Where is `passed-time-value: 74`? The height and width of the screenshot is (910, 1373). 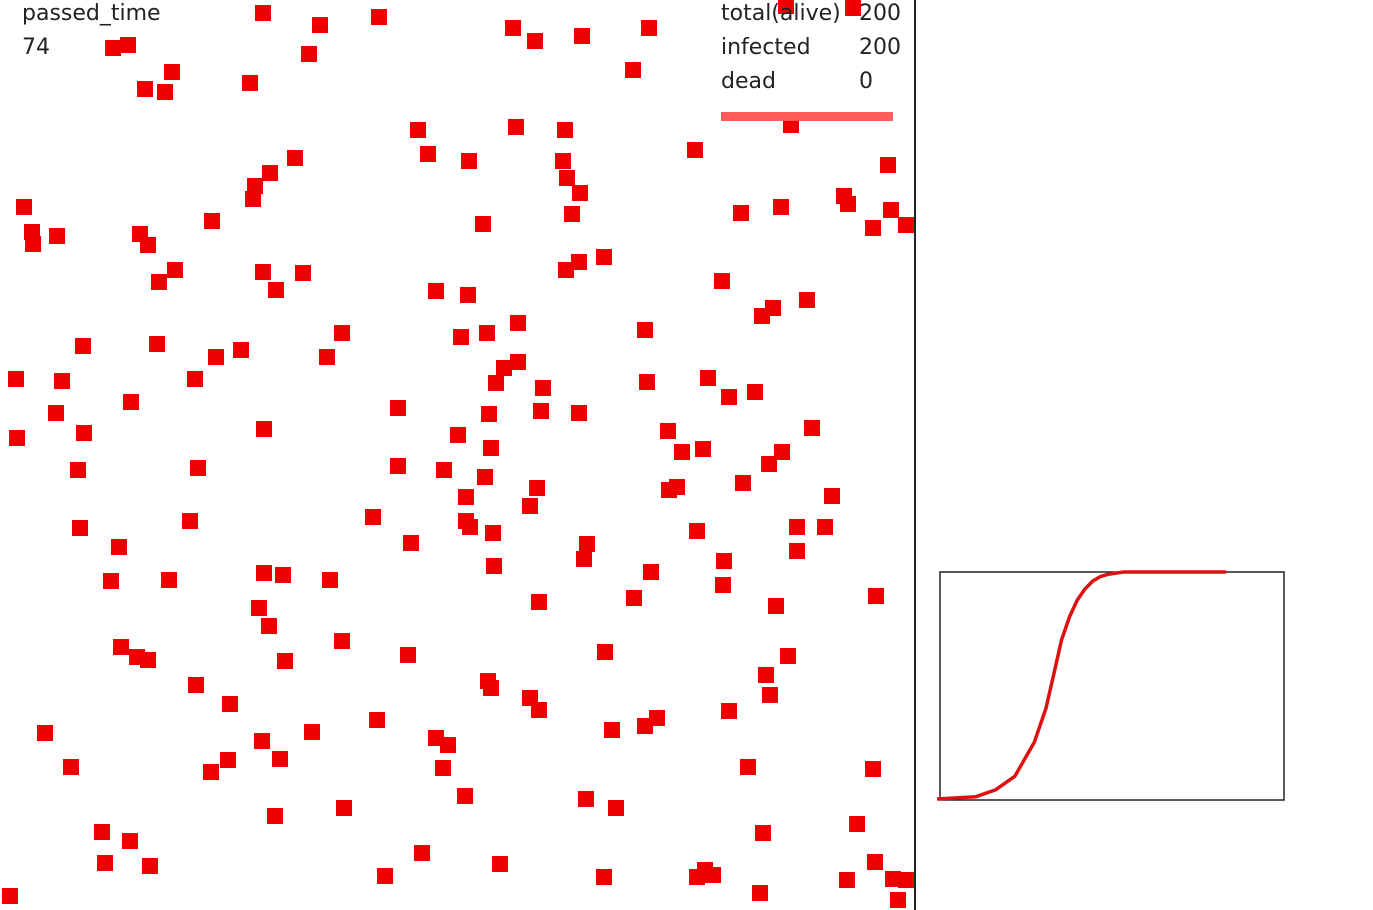
passed-time-value: 74 is located at coordinates (36, 47).